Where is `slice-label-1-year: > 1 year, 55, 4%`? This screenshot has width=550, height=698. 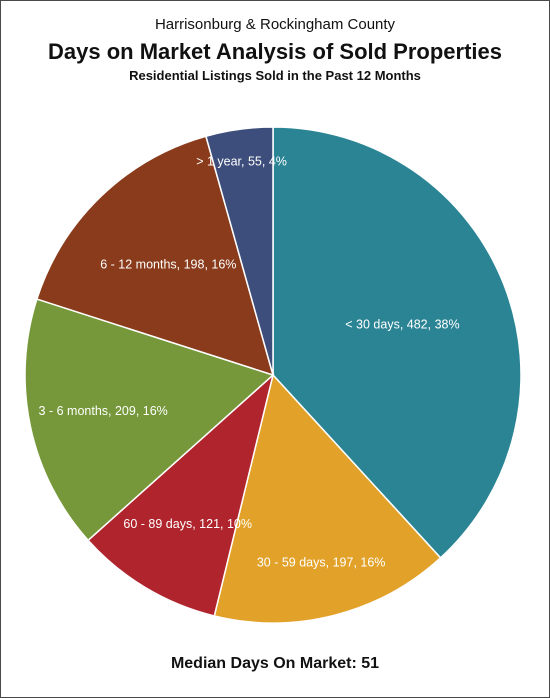 slice-label-1-year: > 1 year, 55, 4% is located at coordinates (241, 161).